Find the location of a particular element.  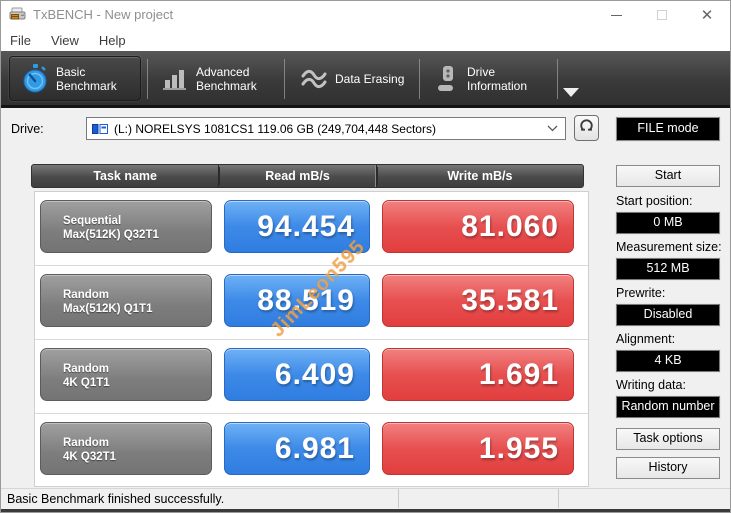

task-name-line1: Sequential is located at coordinates (92, 221).